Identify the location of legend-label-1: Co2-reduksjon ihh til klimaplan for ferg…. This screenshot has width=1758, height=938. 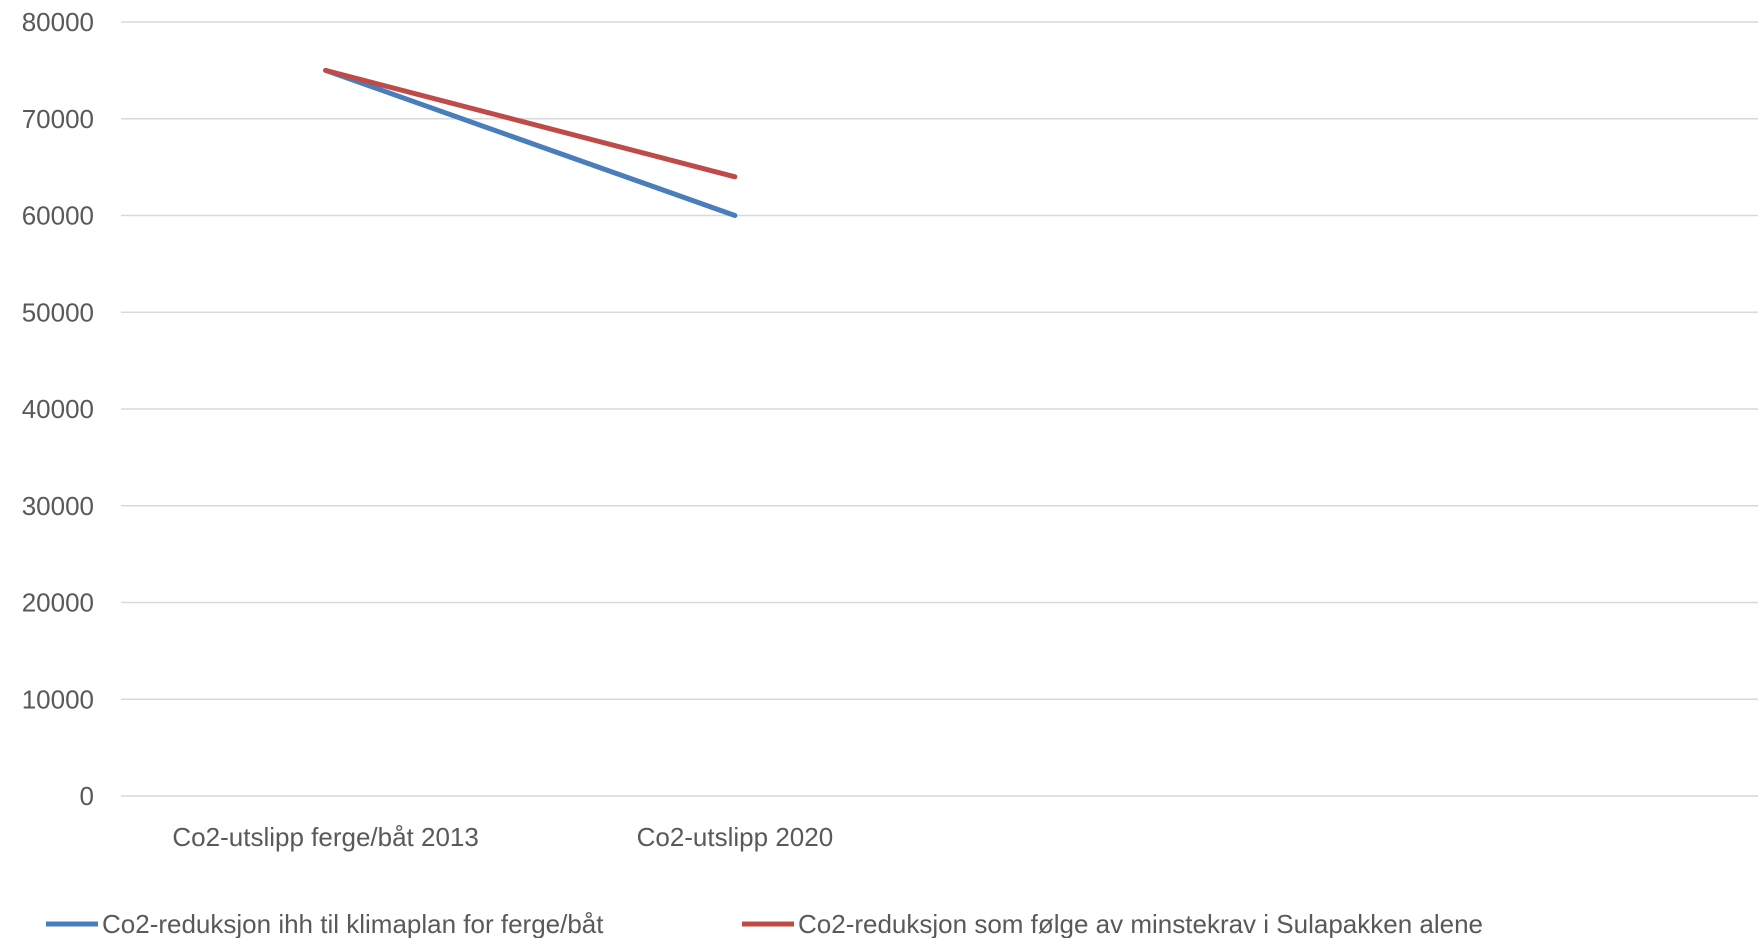
(353, 923).